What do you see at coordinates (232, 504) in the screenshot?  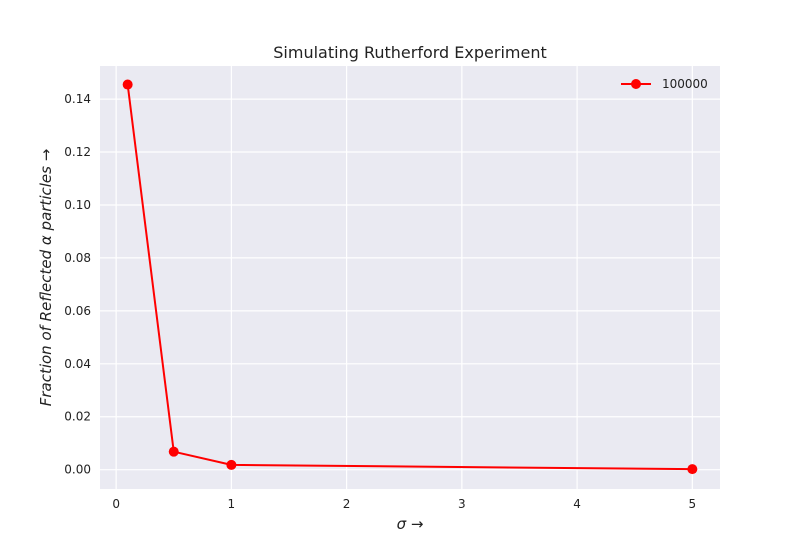 I see `x-tick-label: 1` at bounding box center [232, 504].